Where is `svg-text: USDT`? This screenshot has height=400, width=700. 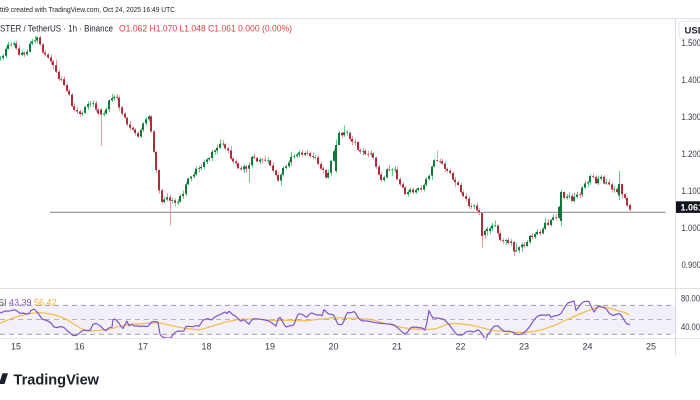 svg-text: USDT is located at coordinates (692, 31).